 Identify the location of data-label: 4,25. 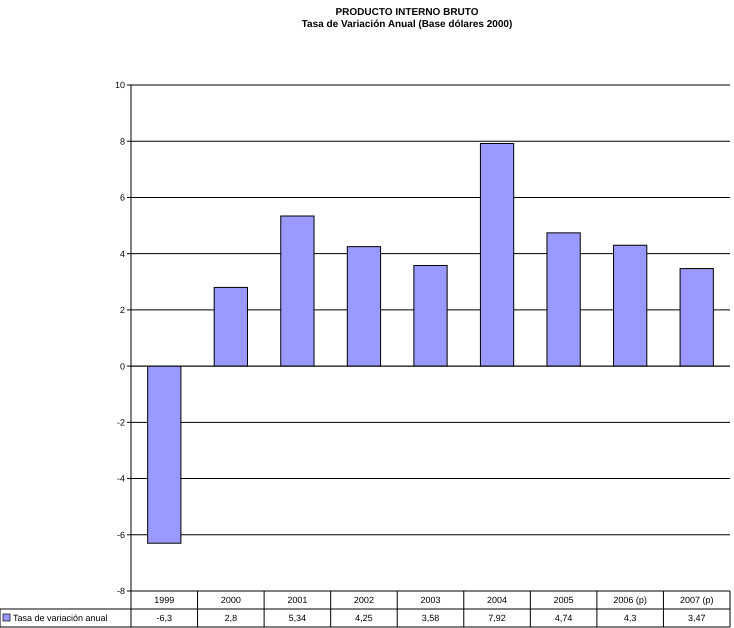
(364, 618).